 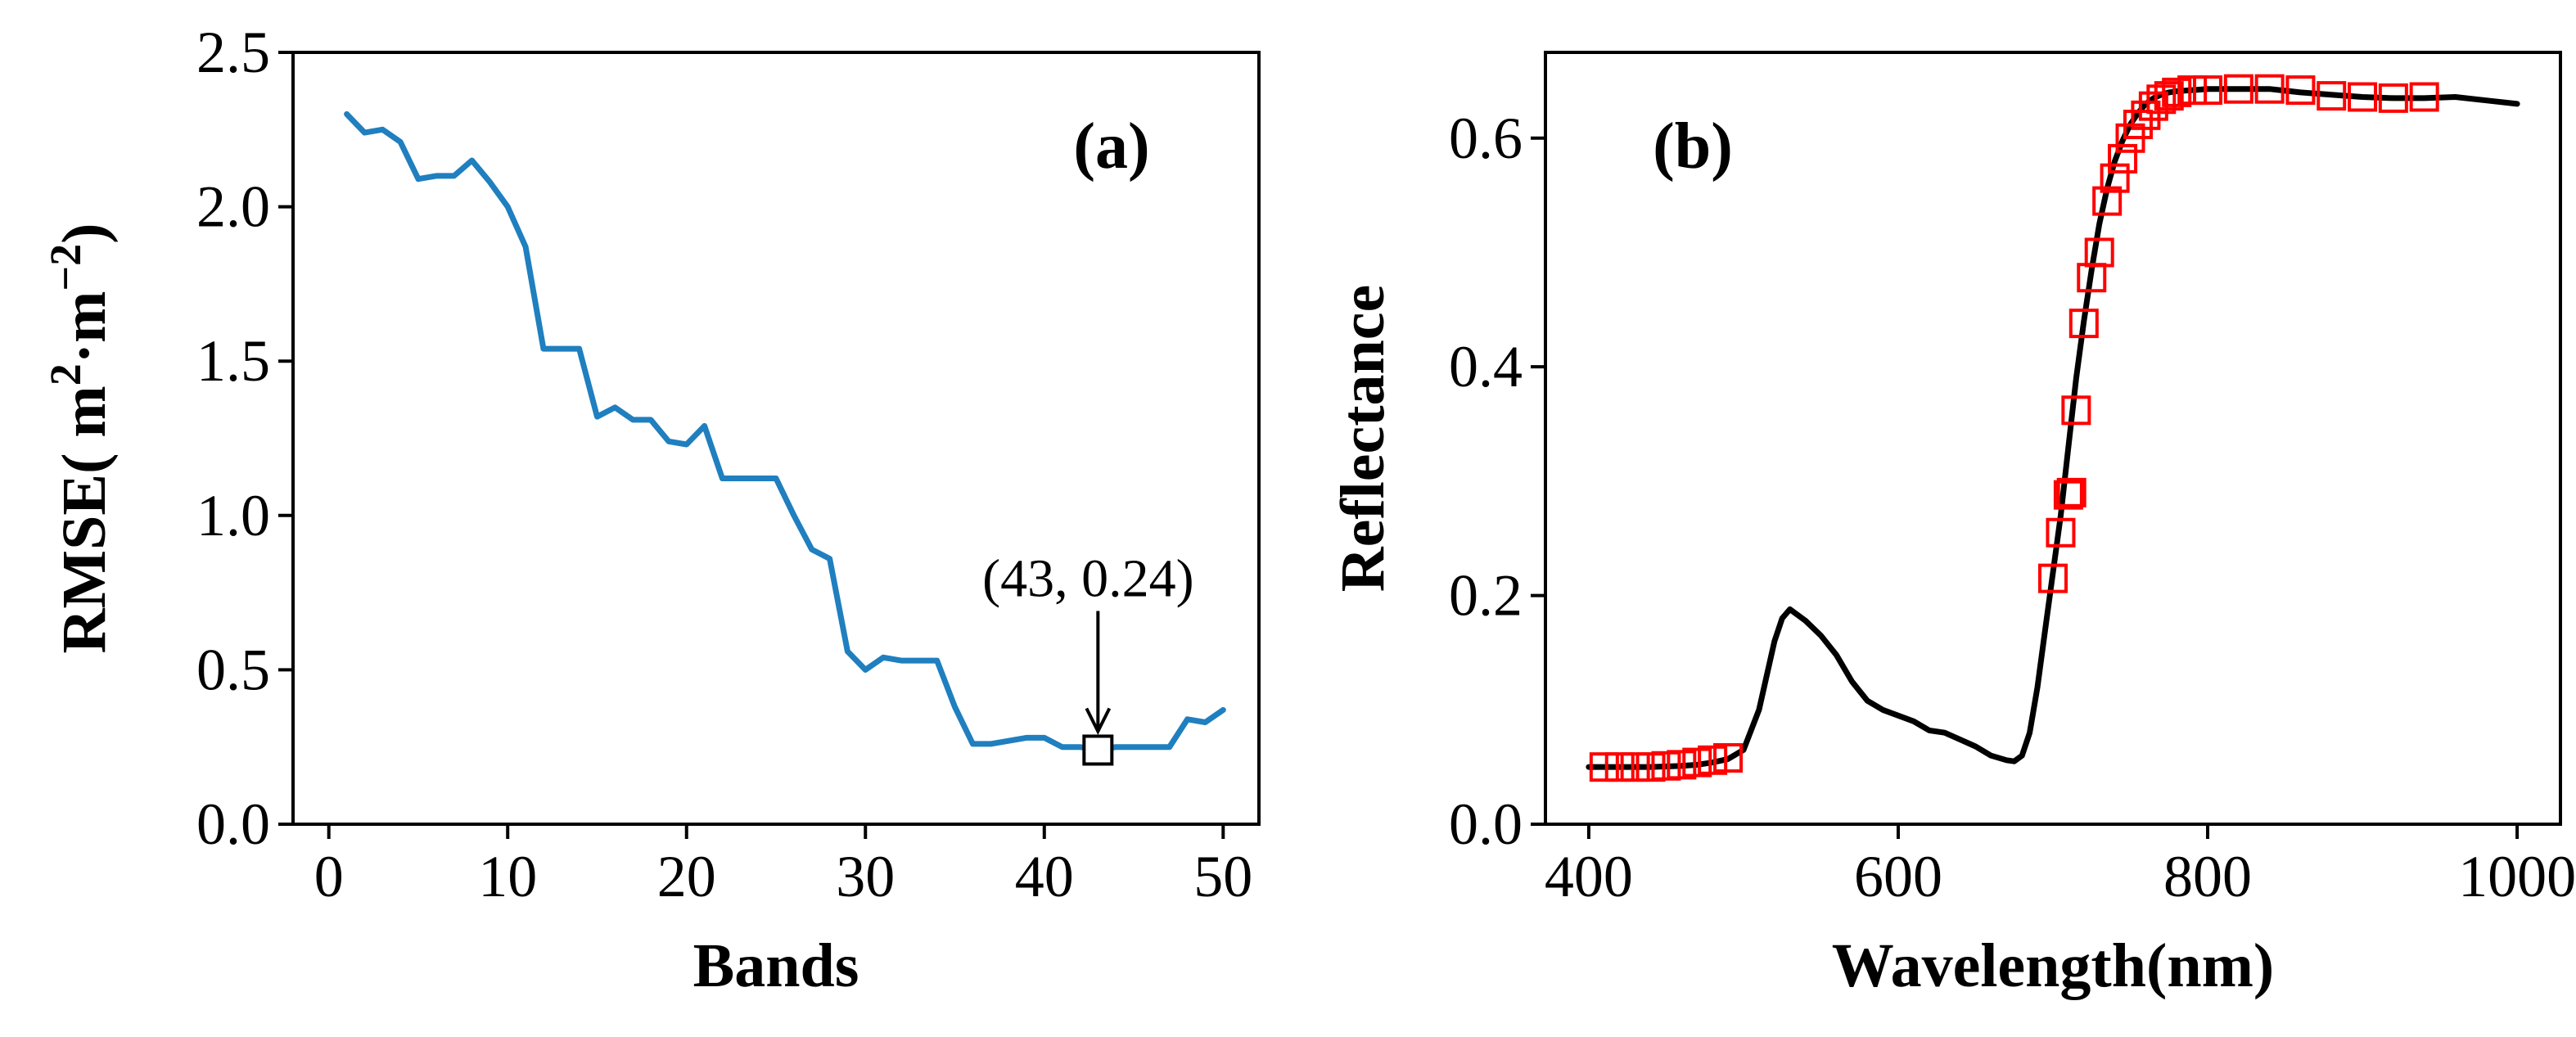 I want to click on chart-b-x-axis-label: Wavelength(nm), so click(x=2053, y=965).